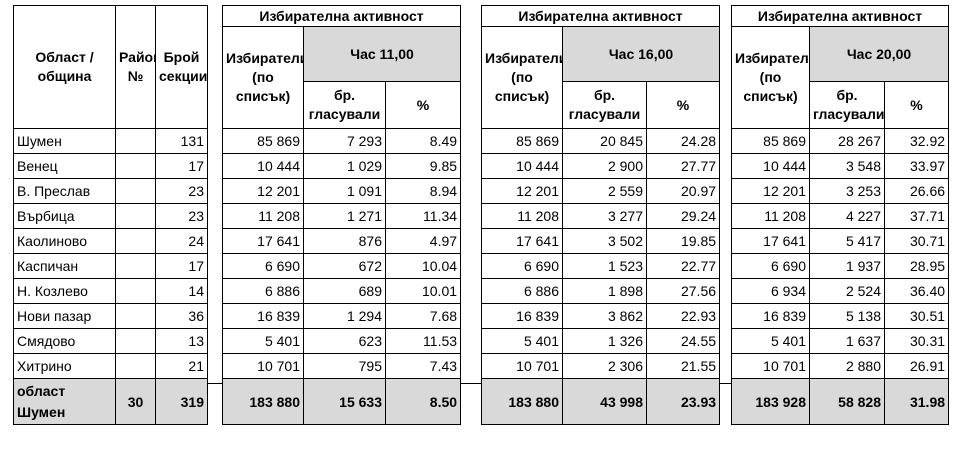 The width and height of the screenshot is (967, 450). What do you see at coordinates (214, 383) in the screenshot?
I see `divider-line` at bounding box center [214, 383].